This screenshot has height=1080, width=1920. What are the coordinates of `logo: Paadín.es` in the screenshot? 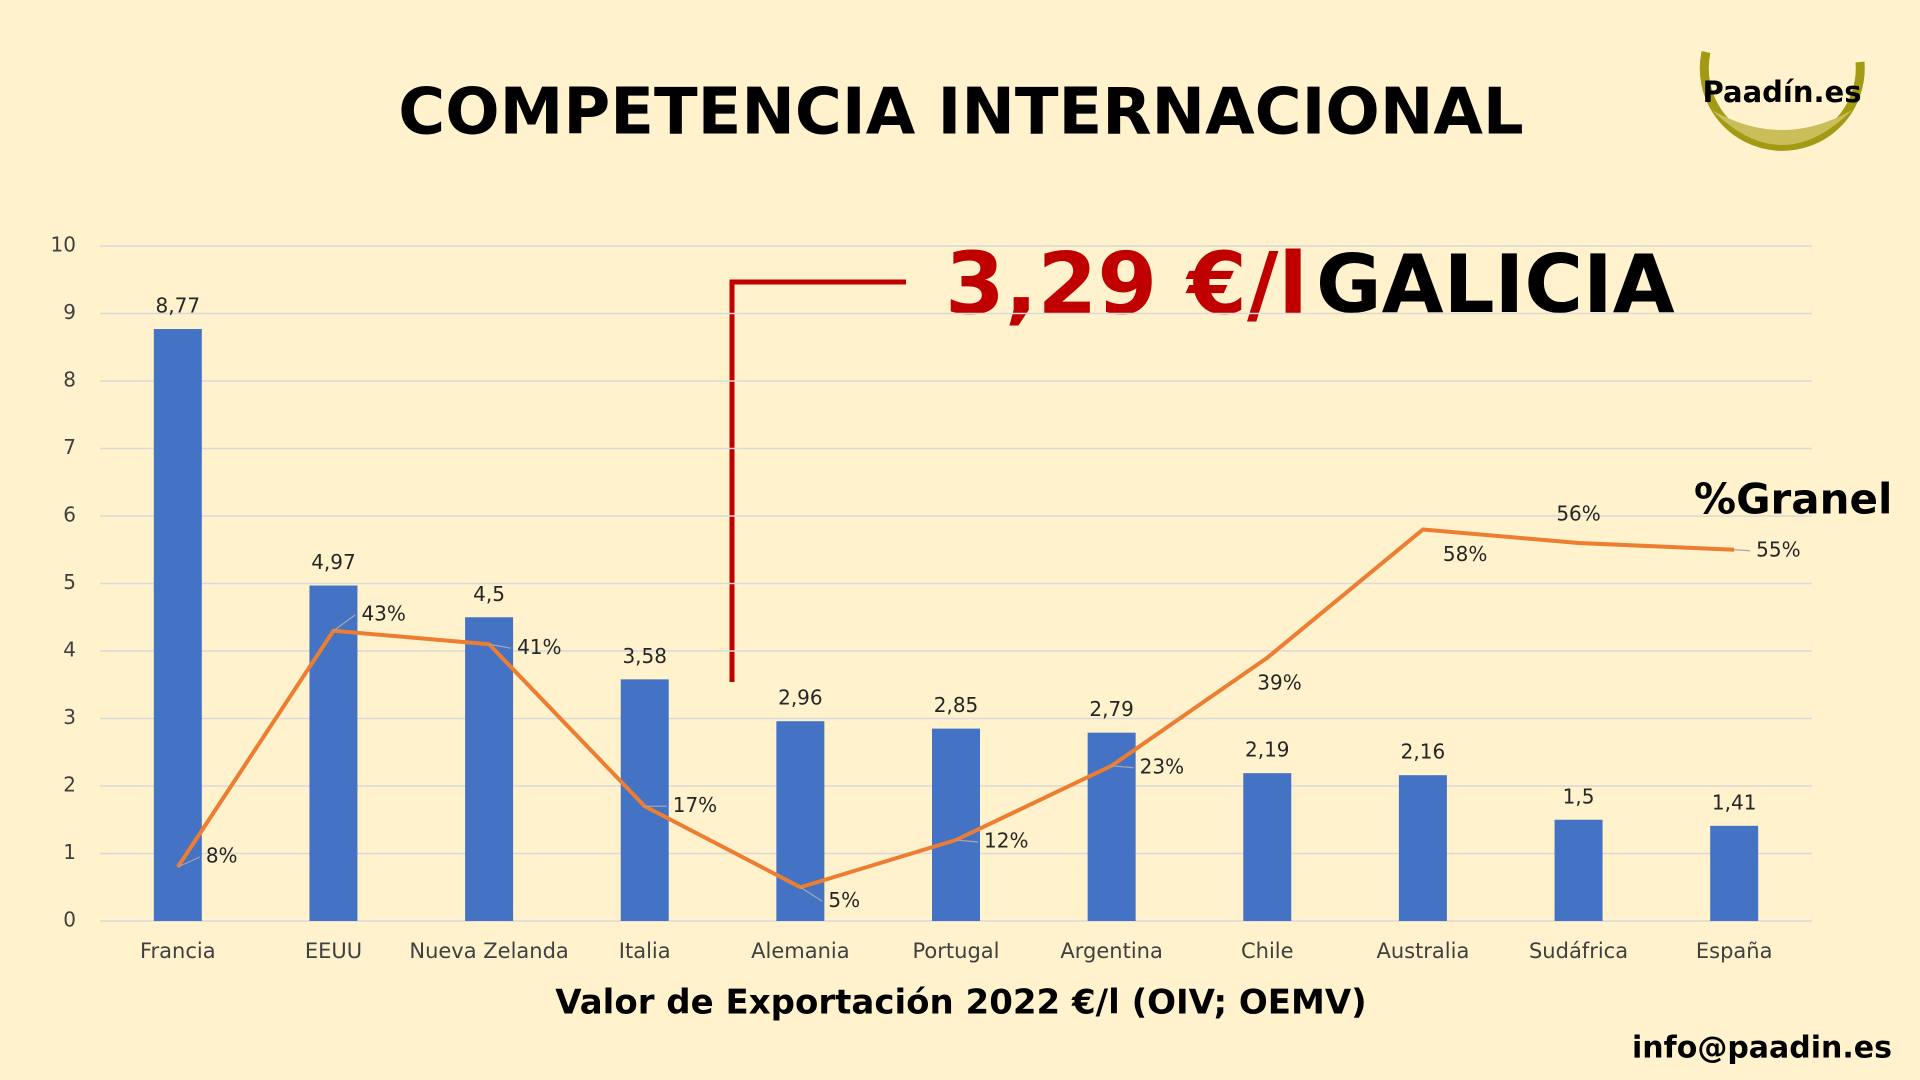 It's located at (1782, 101).